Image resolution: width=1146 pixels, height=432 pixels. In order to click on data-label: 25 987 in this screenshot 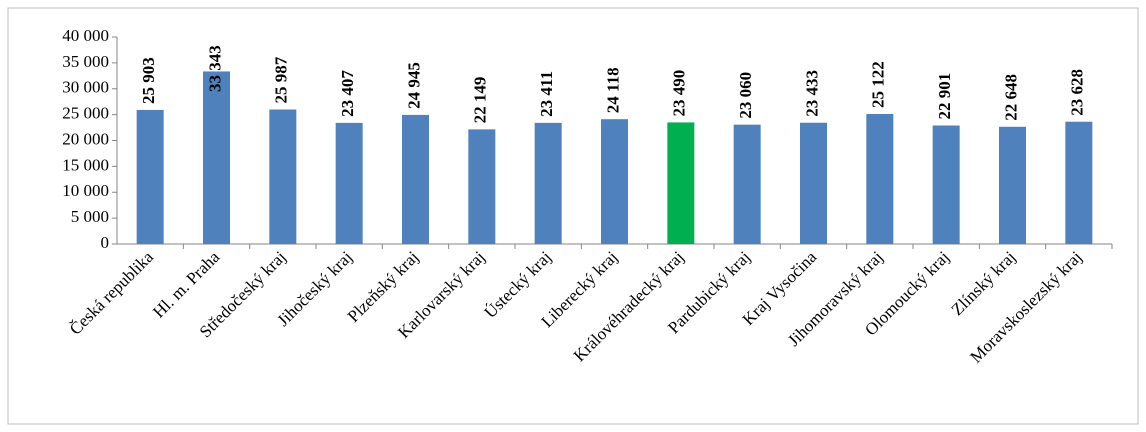, I will do `click(281, 79)`.